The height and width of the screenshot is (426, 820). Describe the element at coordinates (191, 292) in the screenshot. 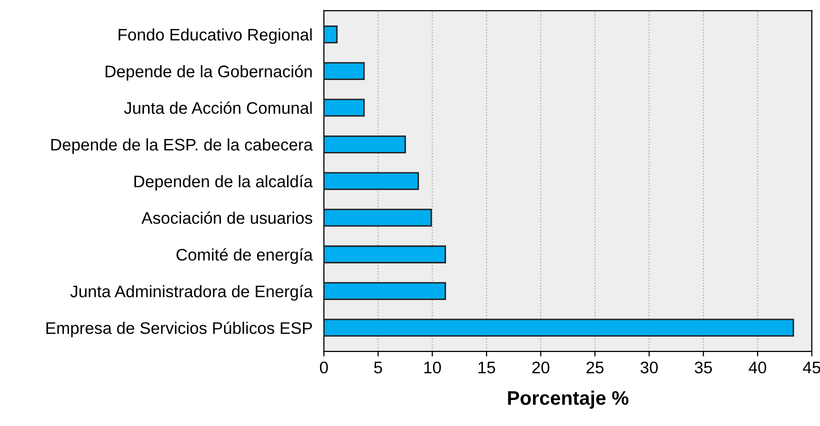

I see `y-tick-label: Junta Administradora de Energía` at that location.